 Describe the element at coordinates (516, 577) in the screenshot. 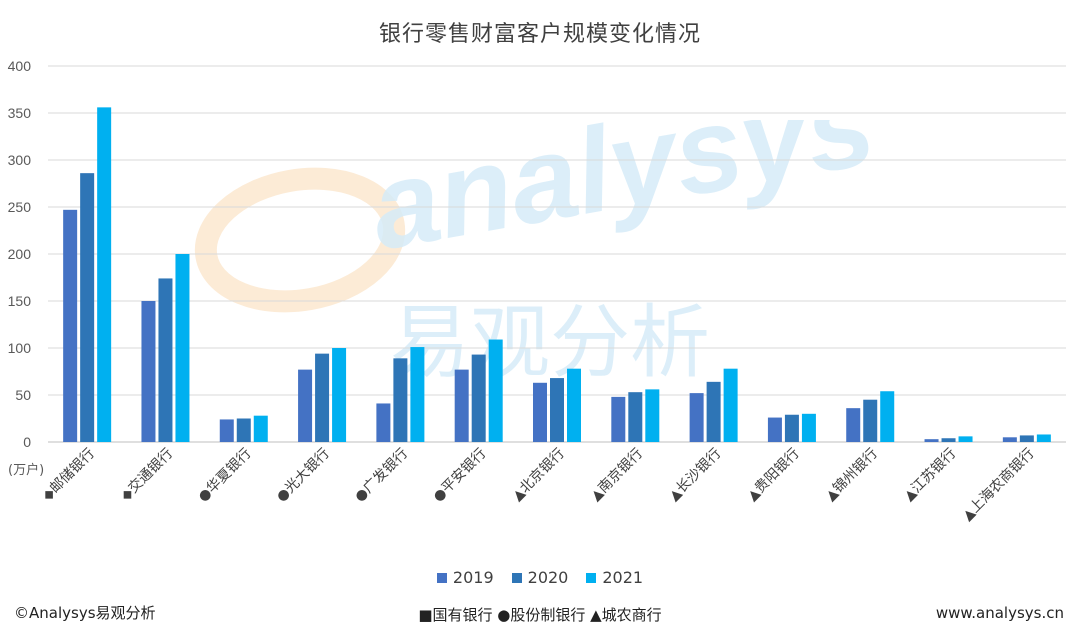

I see `legend-swatch-2020` at that location.